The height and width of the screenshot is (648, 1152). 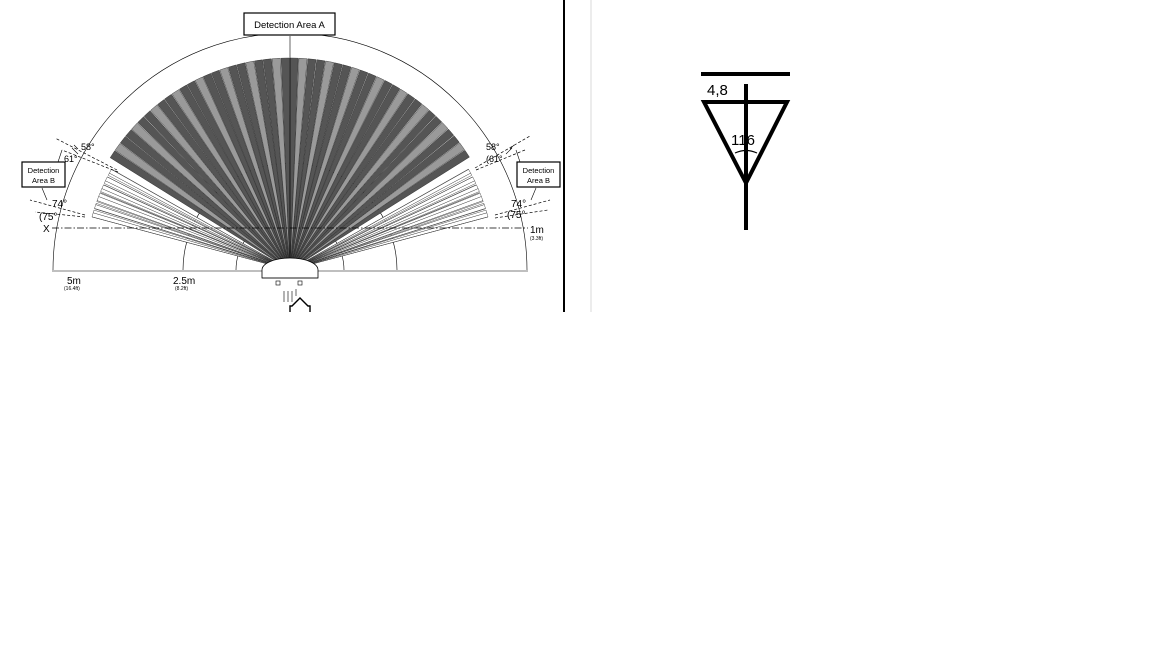 I want to click on direction-arrow-icon, so click(x=300, y=305).